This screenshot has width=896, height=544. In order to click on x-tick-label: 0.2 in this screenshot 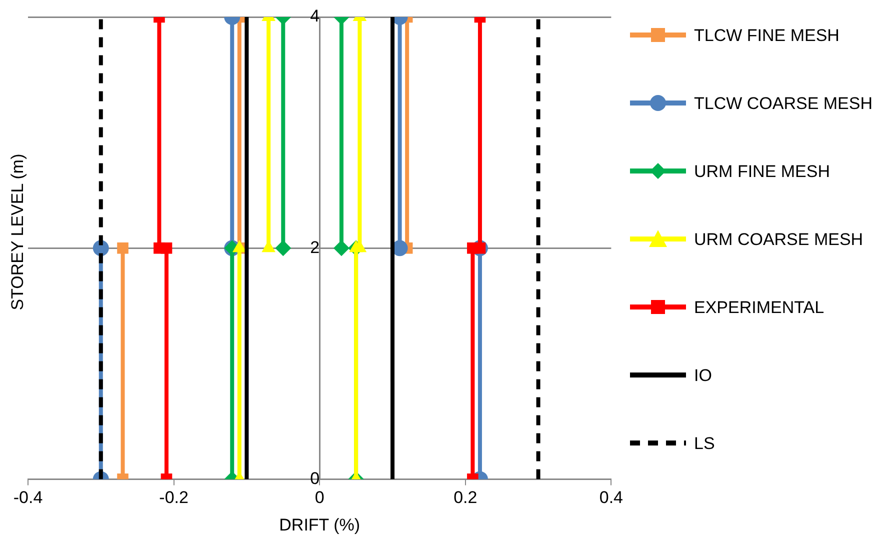, I will do `click(466, 498)`.